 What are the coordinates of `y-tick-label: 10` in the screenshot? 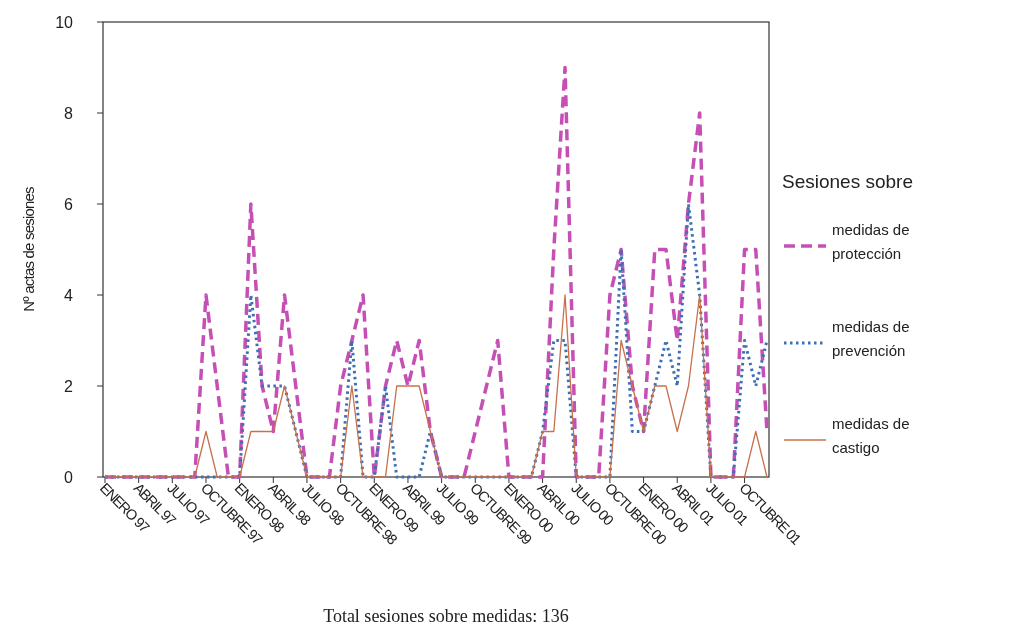 It's located at (64, 22).